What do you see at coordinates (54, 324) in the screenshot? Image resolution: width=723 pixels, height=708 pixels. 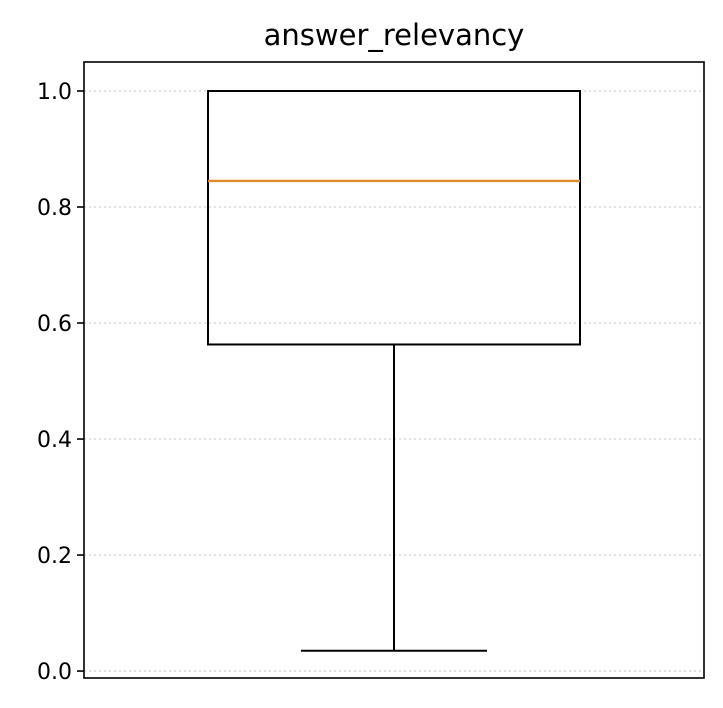 I see `y-tick-label: 0.6` at bounding box center [54, 324].